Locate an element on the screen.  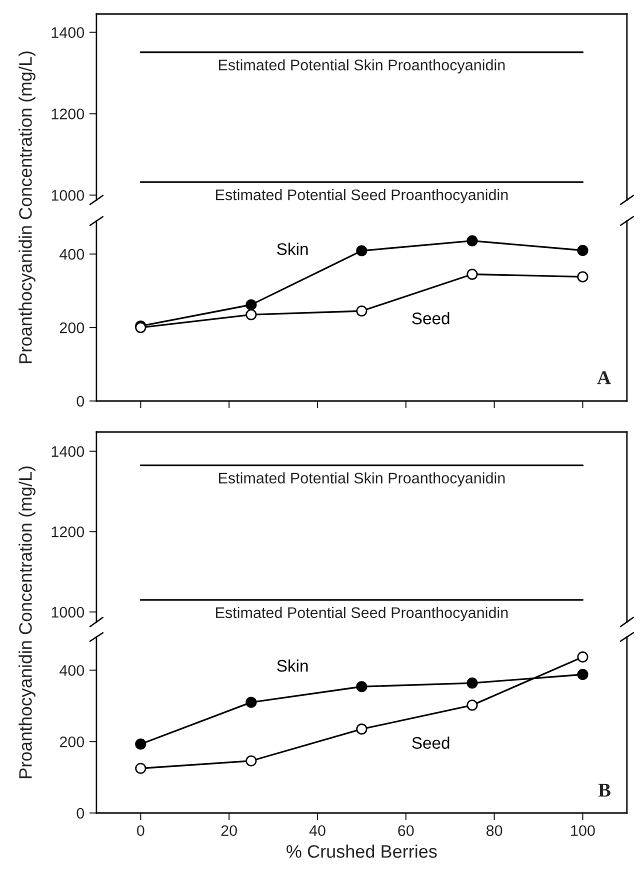
x-axis-title: % Crushed Berries is located at coordinates (361, 851).